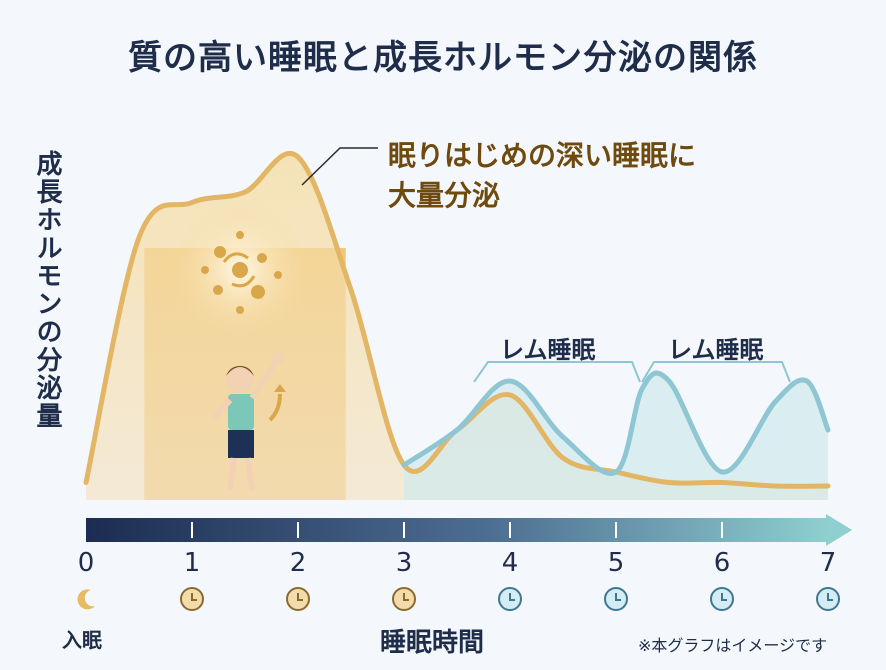  Describe the element at coordinates (192, 563) in the screenshot. I see `x-tick-label: 1` at that location.